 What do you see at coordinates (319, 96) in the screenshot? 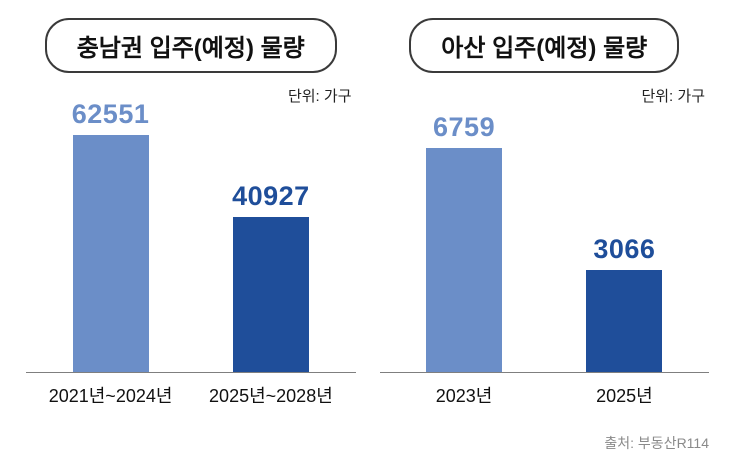
I see `unit-label-chungnam: 단위: 가구` at bounding box center [319, 96].